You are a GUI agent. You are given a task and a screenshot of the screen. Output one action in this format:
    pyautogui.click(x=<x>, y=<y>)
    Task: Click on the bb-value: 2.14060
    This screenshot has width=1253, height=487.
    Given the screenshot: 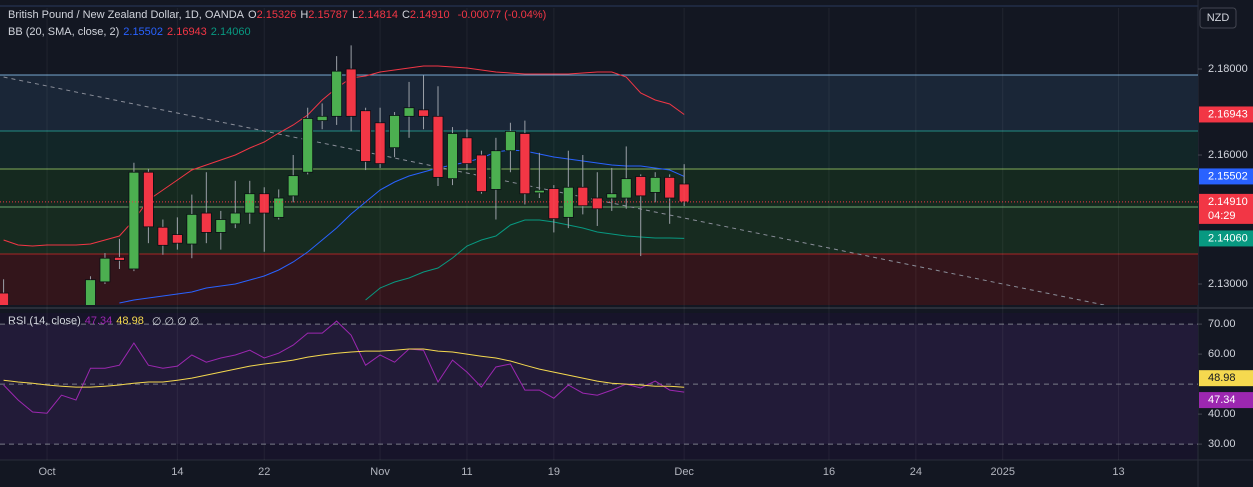 What is the action you would take?
    pyautogui.click(x=230, y=32)
    